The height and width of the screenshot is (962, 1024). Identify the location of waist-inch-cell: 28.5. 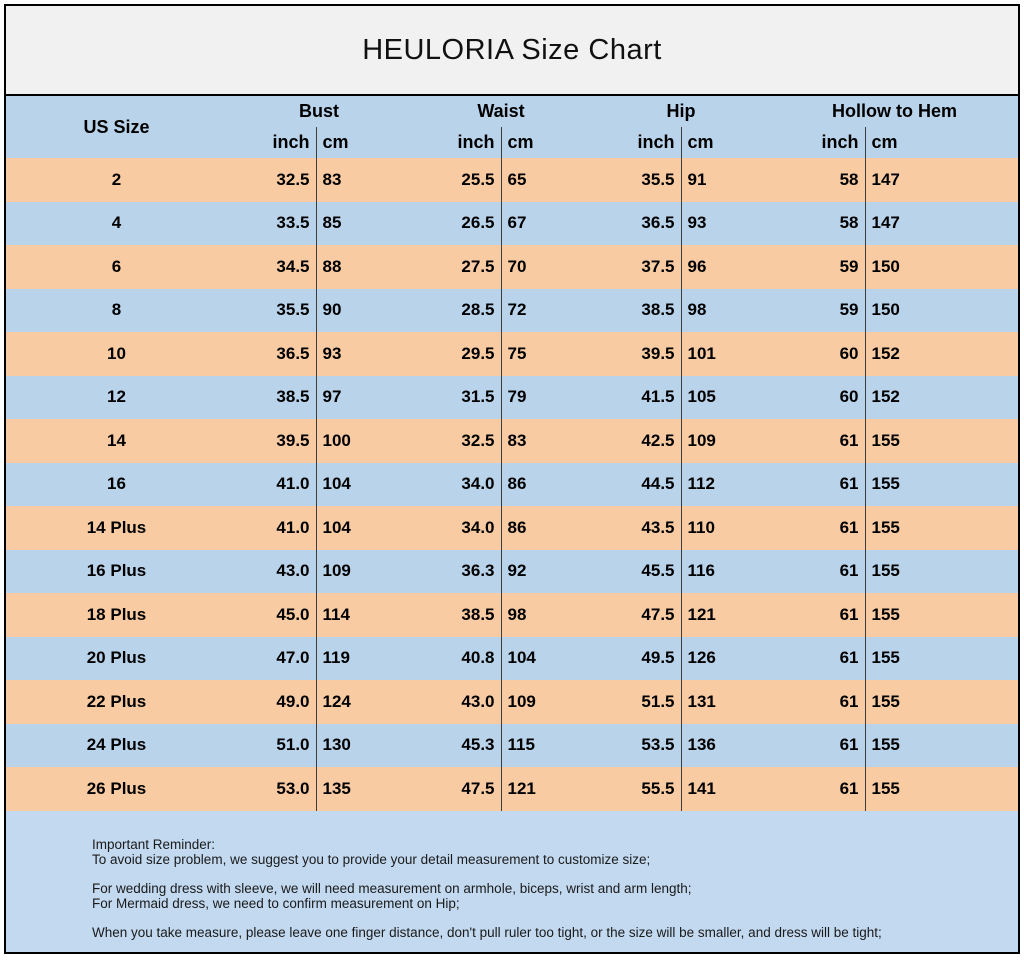
(456, 310).